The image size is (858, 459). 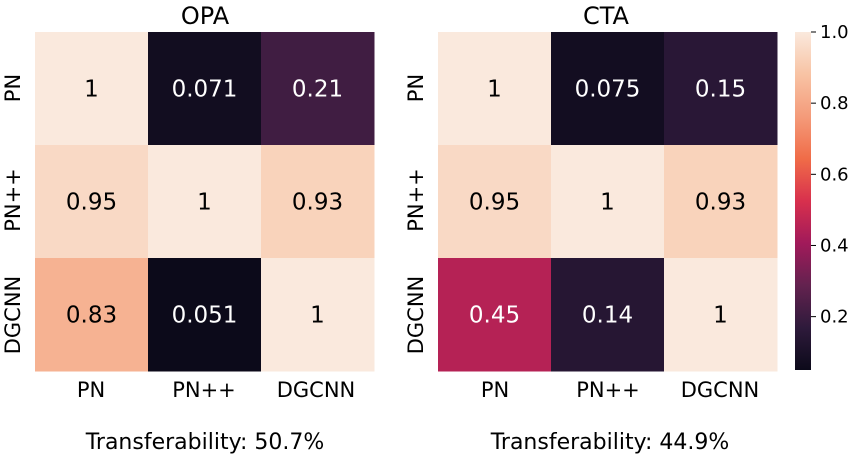 I want to click on cell-value-label: 0.075, so click(x=608, y=90).